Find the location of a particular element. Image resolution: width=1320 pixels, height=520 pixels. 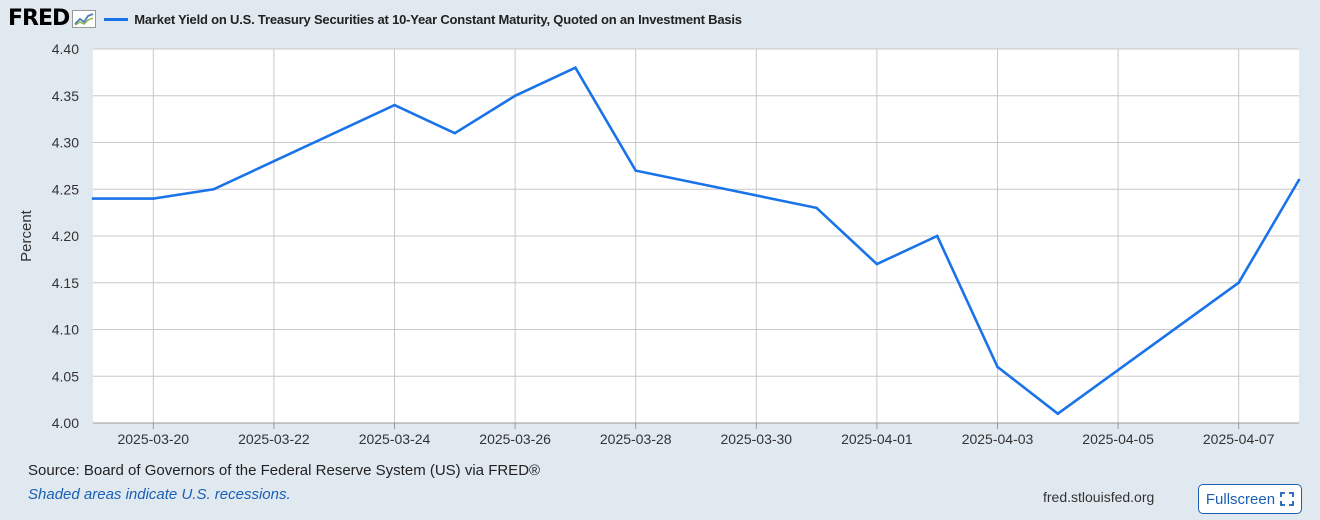

fullscreen-label: Fullscreen is located at coordinates (1240, 499).